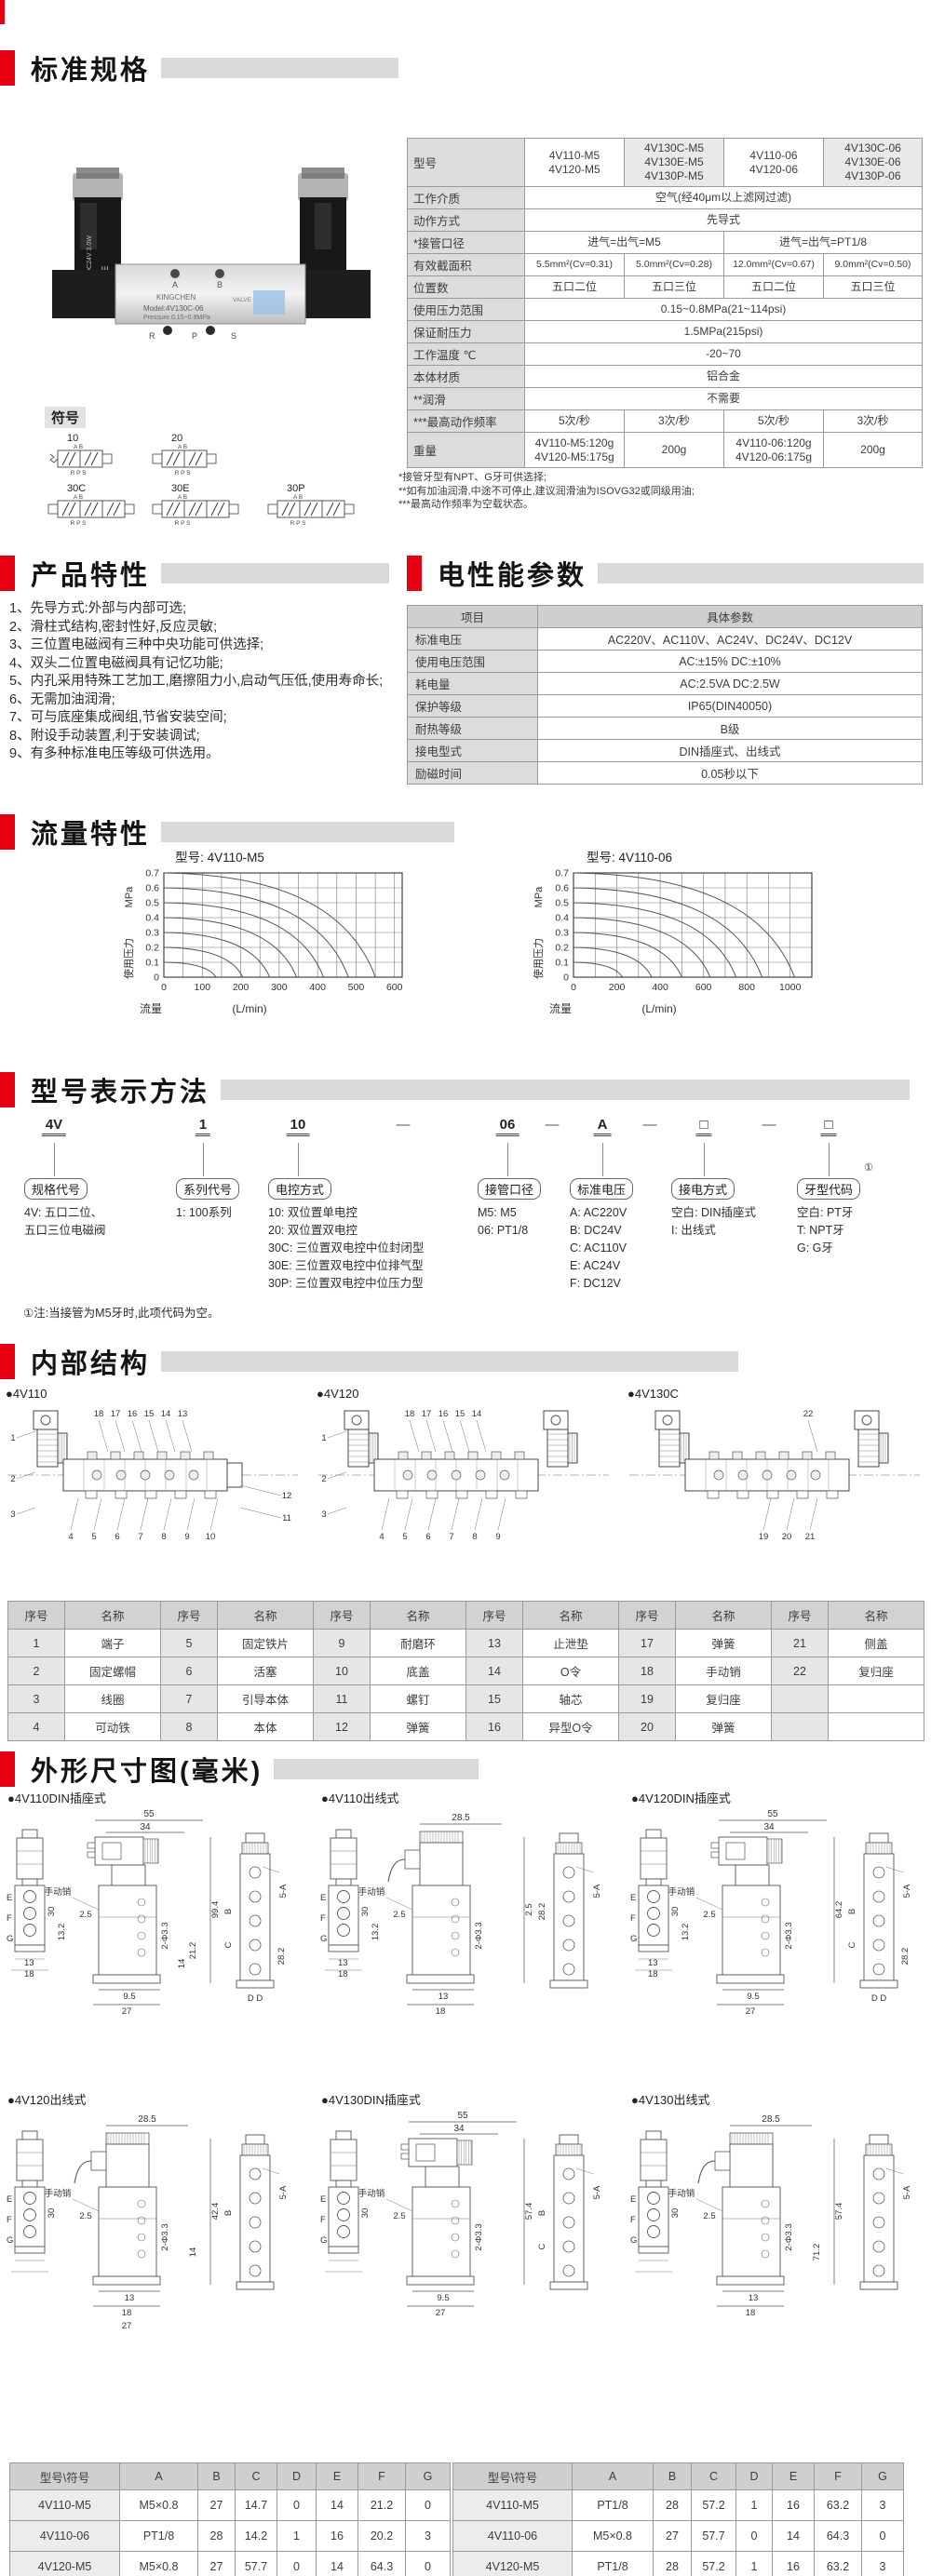 The height and width of the screenshot is (2576, 931). I want to click on callout-number: 2, so click(13, 1479).